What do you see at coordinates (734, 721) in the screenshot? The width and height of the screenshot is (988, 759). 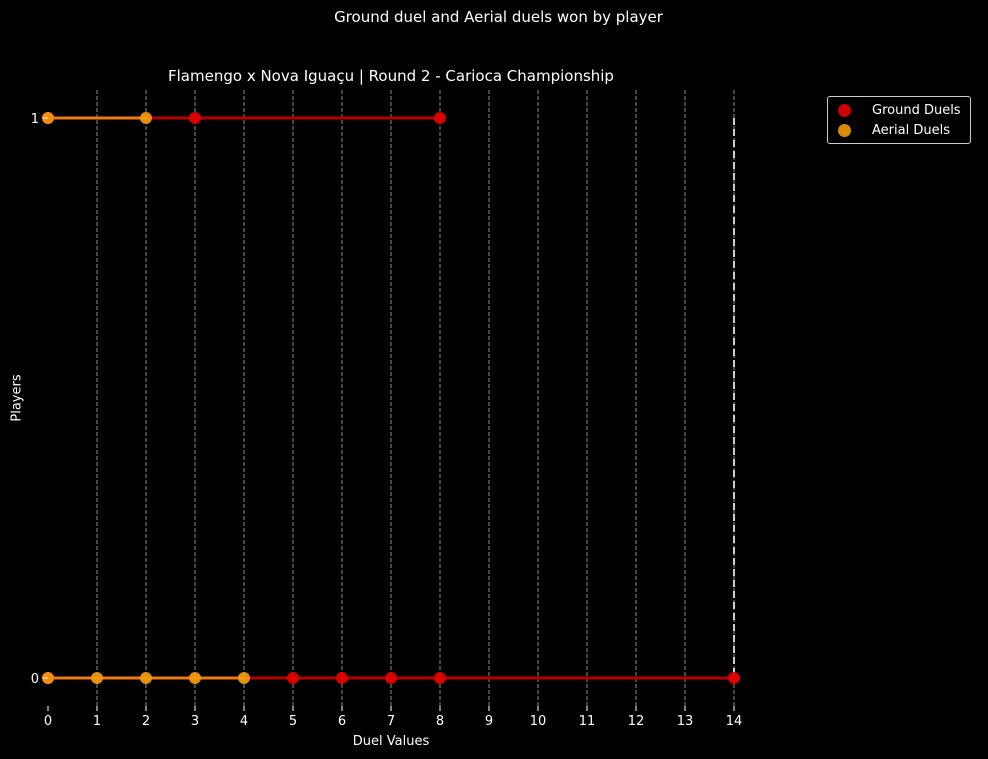 I see `x-tick-label-14: 14` at bounding box center [734, 721].